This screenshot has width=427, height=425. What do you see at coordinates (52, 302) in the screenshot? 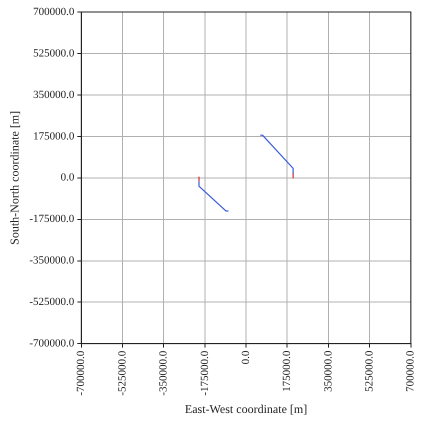
I see `y-tick-label: -525000.0` at bounding box center [52, 302].